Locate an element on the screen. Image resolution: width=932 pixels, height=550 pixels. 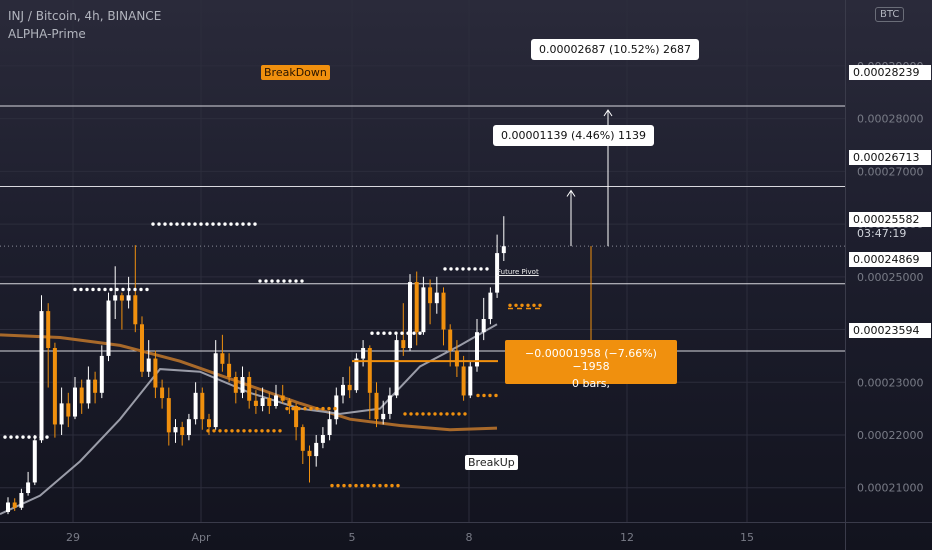
y-tick-label: 0.00025000 is located at coordinates (890, 277).